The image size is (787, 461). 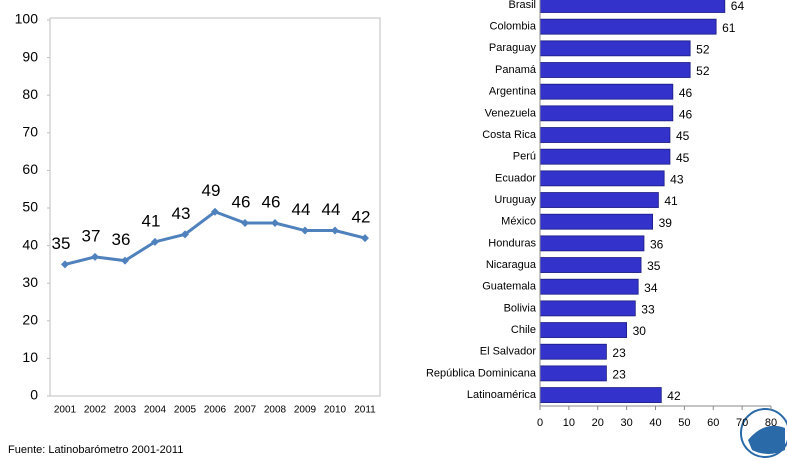 I want to click on data-label: 61, so click(x=729, y=28).